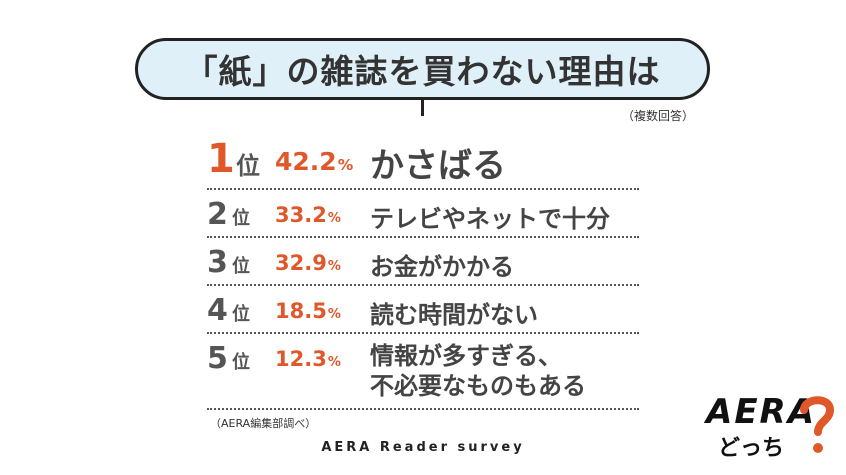  What do you see at coordinates (490, 219) in the screenshot?
I see `reason-line: テレビやネットで十分` at bounding box center [490, 219].